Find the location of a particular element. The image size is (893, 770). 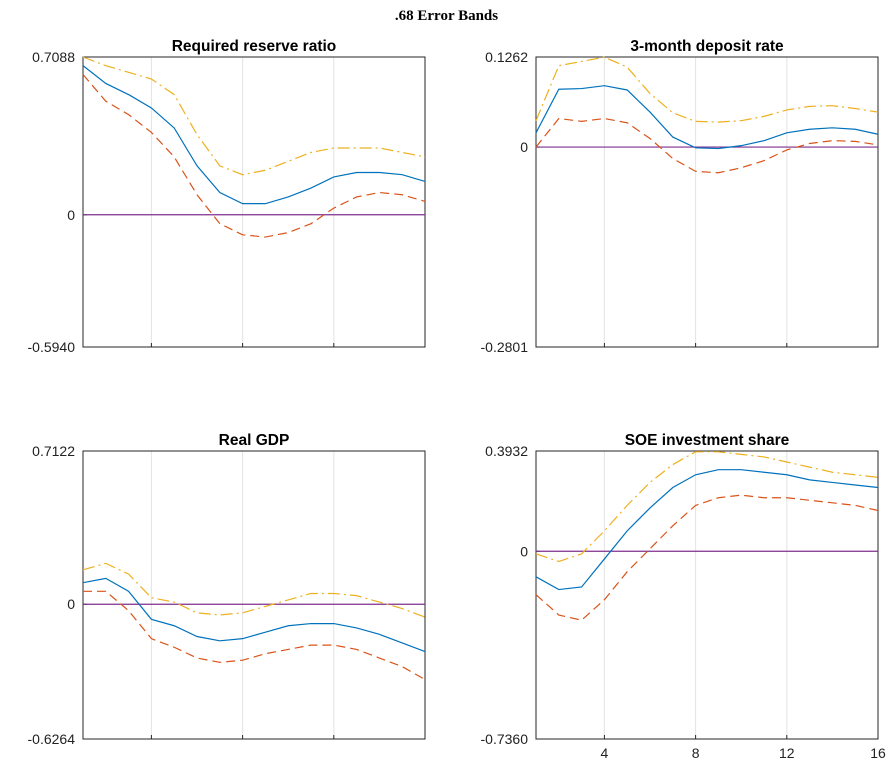

soe-investment-share-xtick-label: 12 is located at coordinates (787, 753).